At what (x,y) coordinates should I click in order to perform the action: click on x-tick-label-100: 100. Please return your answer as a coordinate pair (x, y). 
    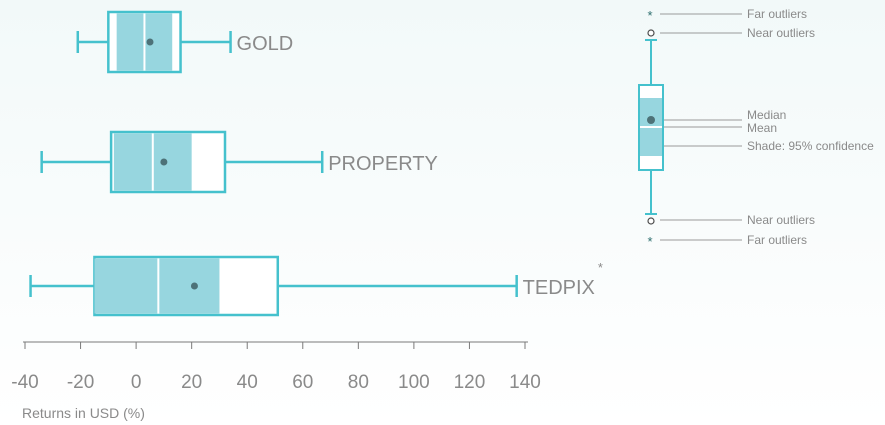
    Looking at the image, I should click on (414, 382).